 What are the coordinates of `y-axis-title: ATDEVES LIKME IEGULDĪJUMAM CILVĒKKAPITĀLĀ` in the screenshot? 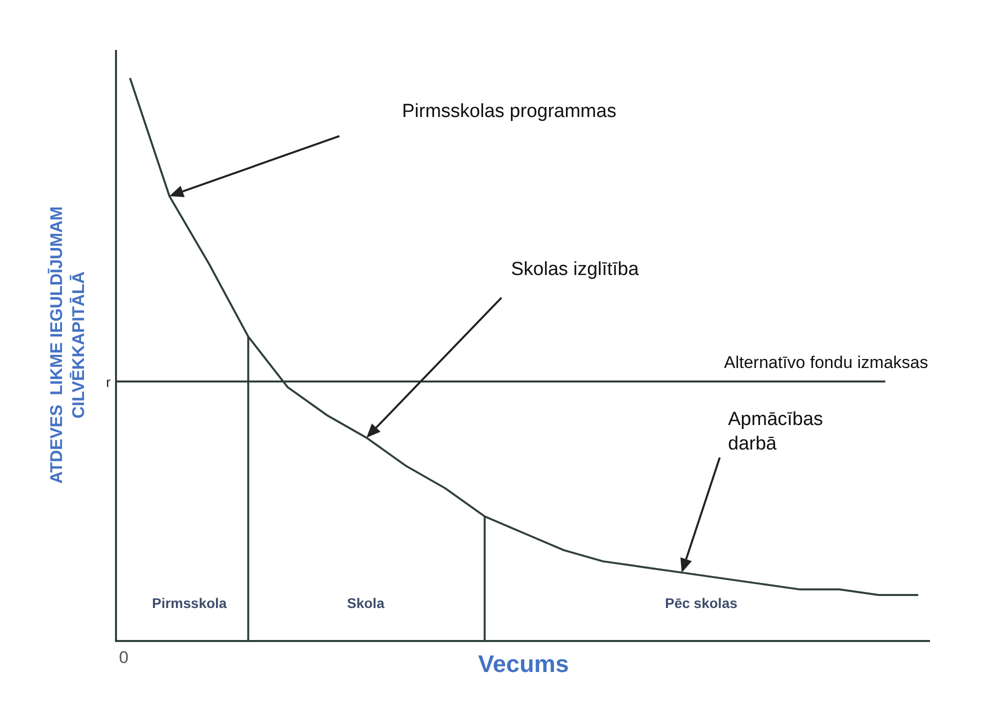 It's located at (67, 345).